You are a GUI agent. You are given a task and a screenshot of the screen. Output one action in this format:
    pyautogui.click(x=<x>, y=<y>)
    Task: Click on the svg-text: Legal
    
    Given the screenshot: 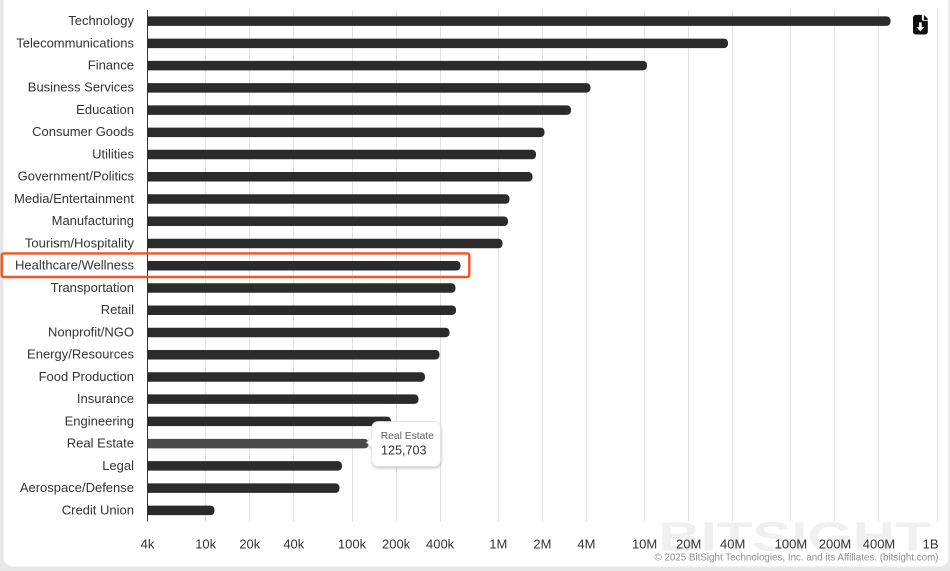 What is the action you would take?
    pyautogui.click(x=118, y=465)
    